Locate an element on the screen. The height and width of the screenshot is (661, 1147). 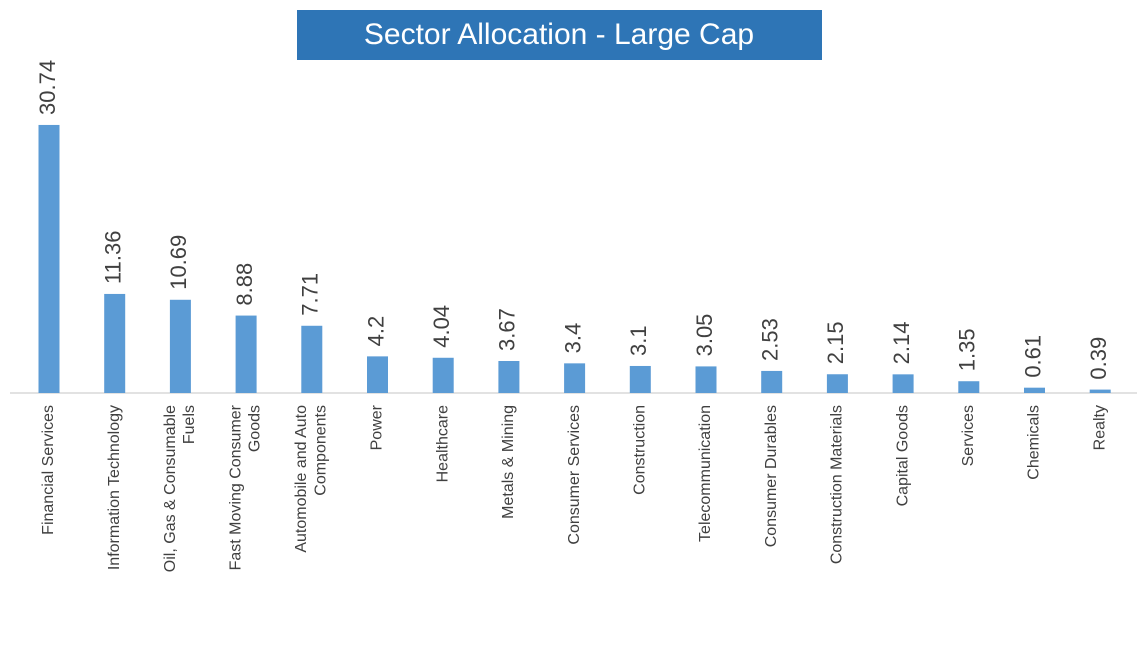
x-tick-label: Power is located at coordinates (377, 427).